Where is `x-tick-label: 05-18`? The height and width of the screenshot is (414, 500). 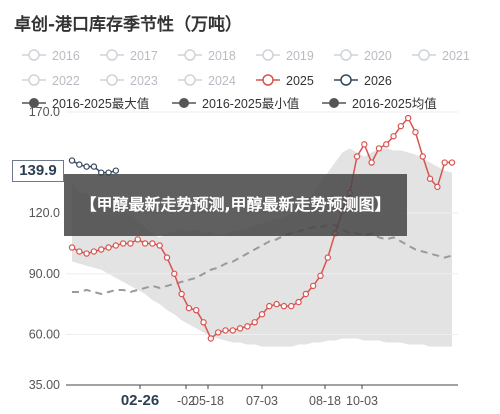 x-tick-label: 05-18 is located at coordinates (208, 401).